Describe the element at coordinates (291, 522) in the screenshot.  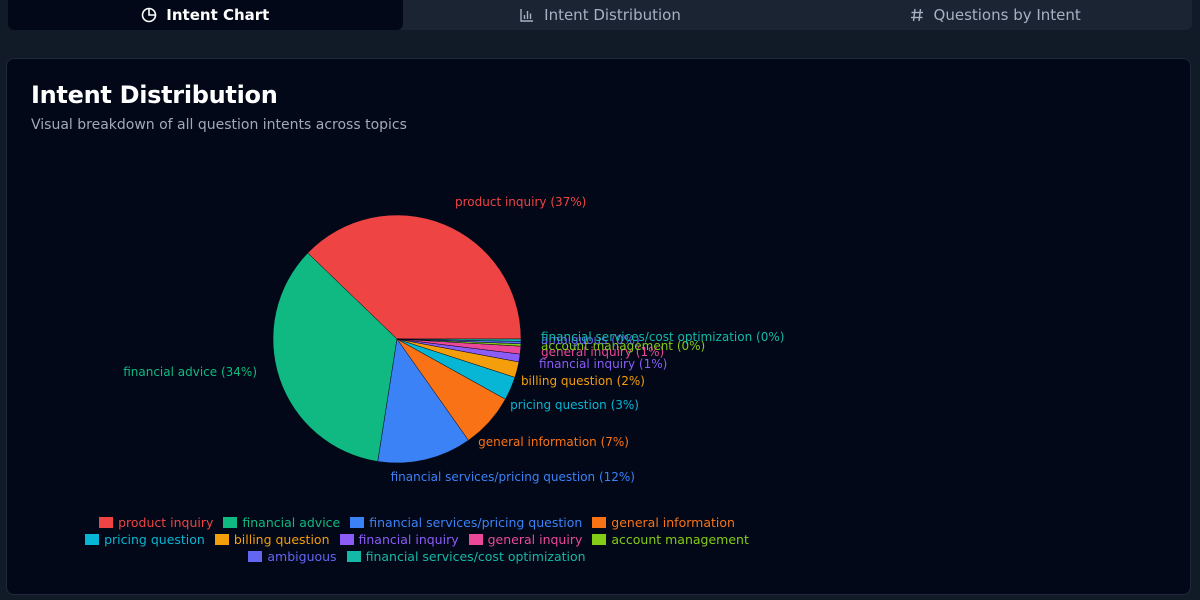
I see `legend-label: financial advice` at that location.